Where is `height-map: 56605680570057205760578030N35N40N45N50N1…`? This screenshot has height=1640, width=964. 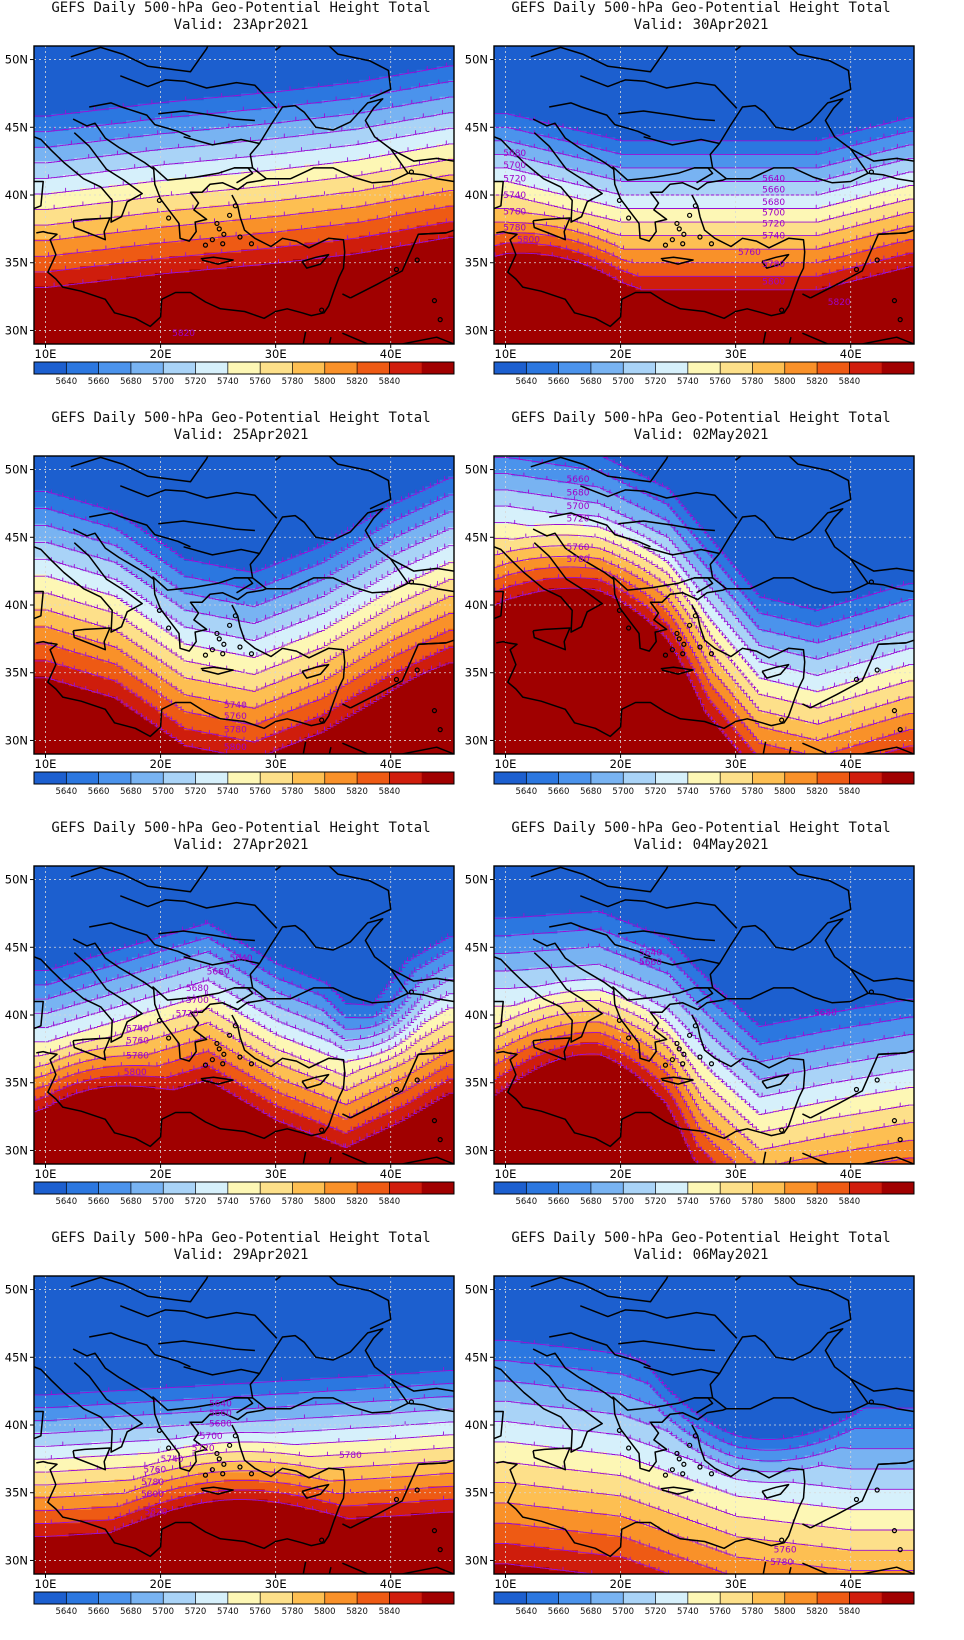
height-map: 56605680570057205760578030N35N40N45N50N1… is located at coordinates (701, 615).